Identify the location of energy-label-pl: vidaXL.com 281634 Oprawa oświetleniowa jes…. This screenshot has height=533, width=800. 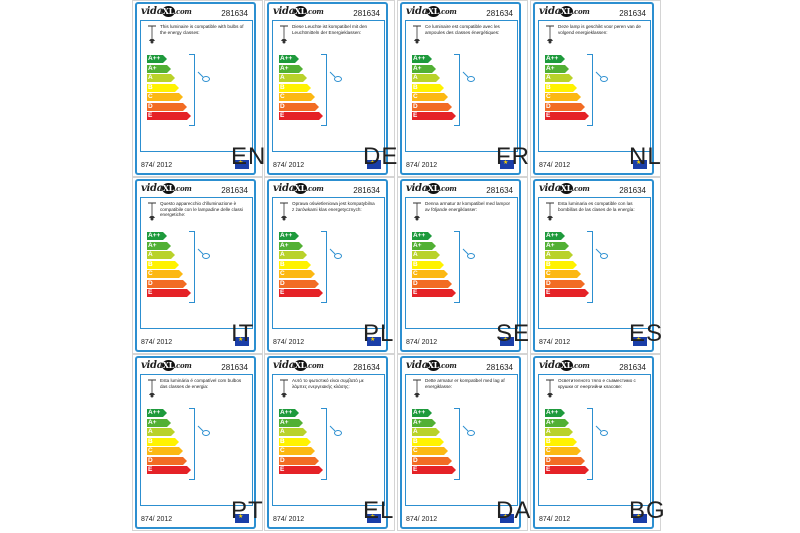
(327, 265).